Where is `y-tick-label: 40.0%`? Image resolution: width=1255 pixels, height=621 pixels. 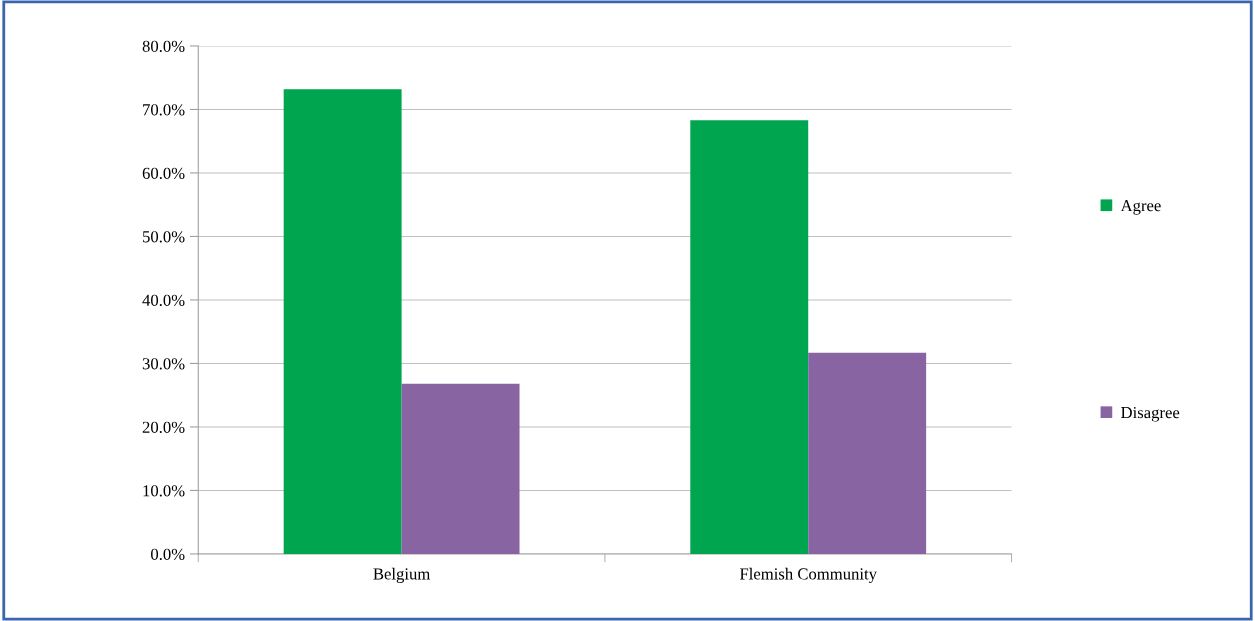 y-tick-label: 40.0% is located at coordinates (163, 300).